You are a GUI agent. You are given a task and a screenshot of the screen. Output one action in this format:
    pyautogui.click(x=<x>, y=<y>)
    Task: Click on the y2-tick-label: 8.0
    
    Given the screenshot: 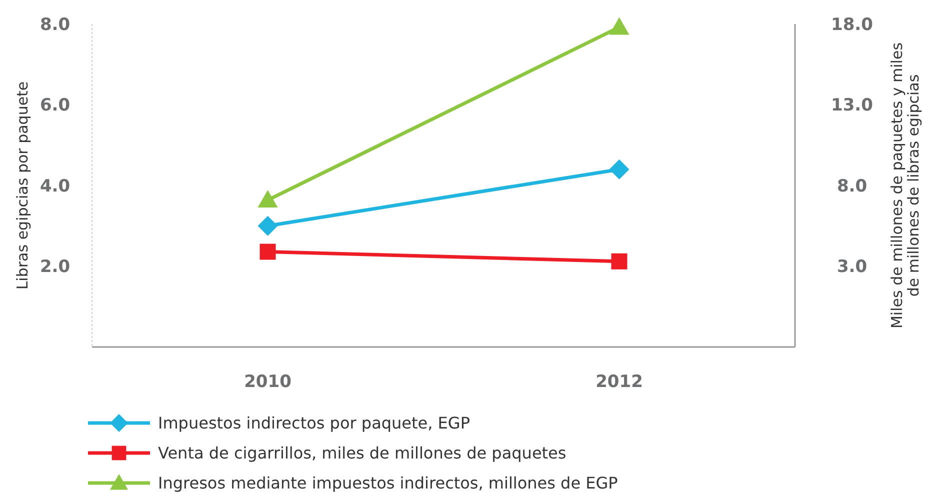 What is the action you would take?
    pyautogui.click(x=852, y=186)
    